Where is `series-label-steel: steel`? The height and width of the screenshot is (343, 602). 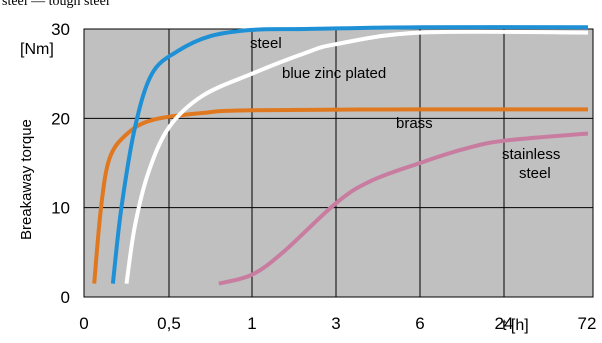
series-label-steel: steel is located at coordinates (266, 43).